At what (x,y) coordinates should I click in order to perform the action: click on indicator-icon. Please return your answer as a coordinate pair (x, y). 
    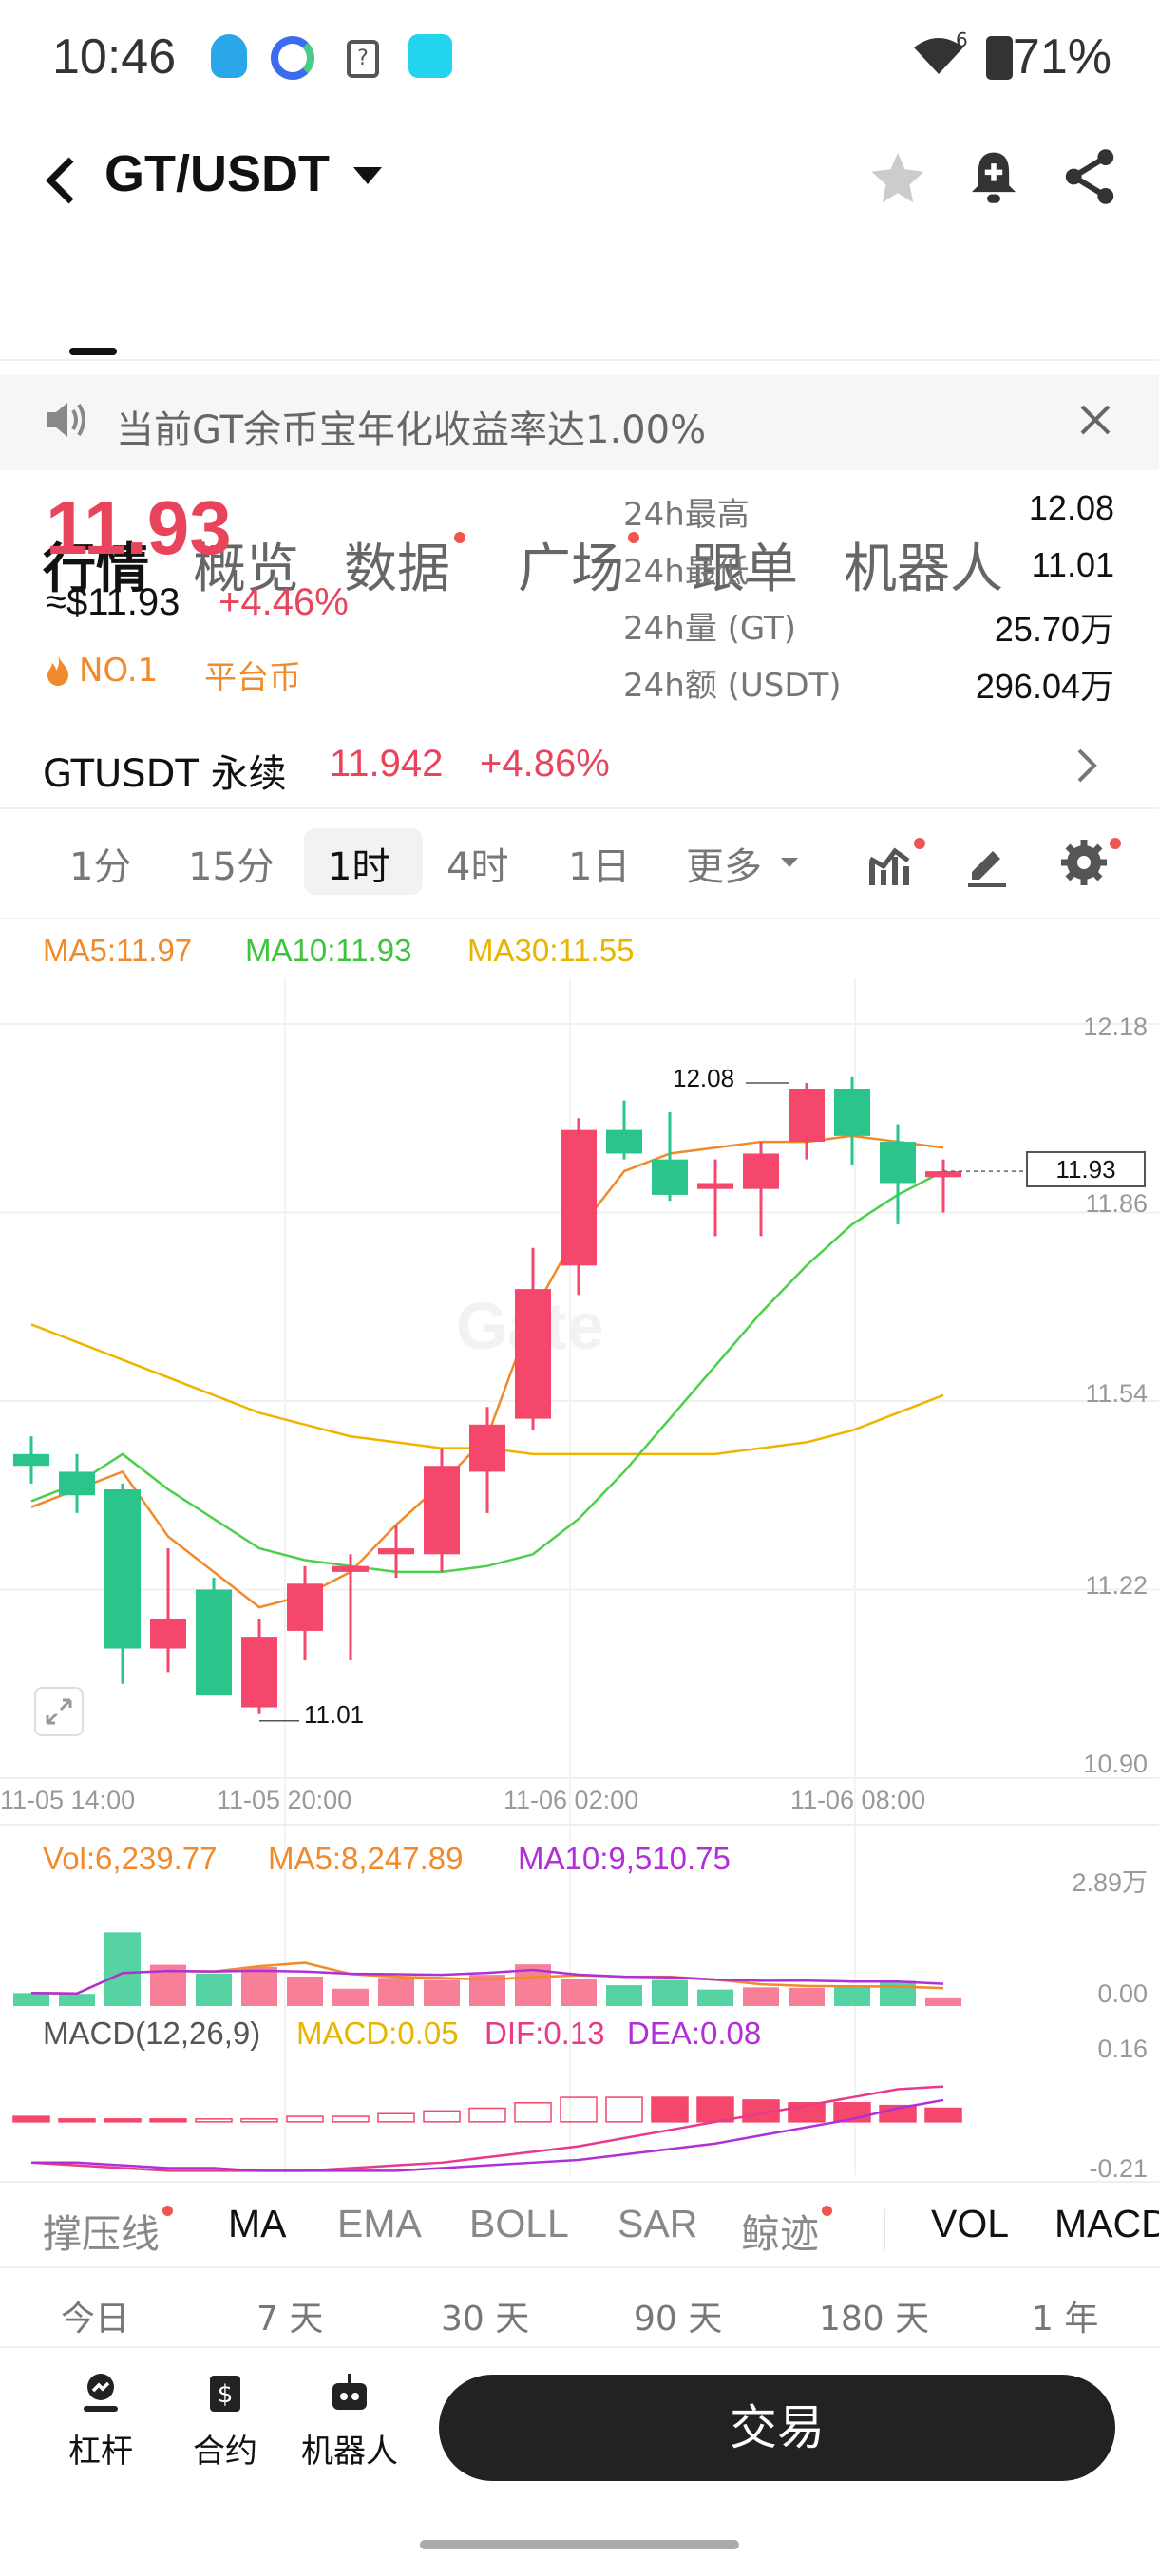
    Looking at the image, I should click on (891, 865).